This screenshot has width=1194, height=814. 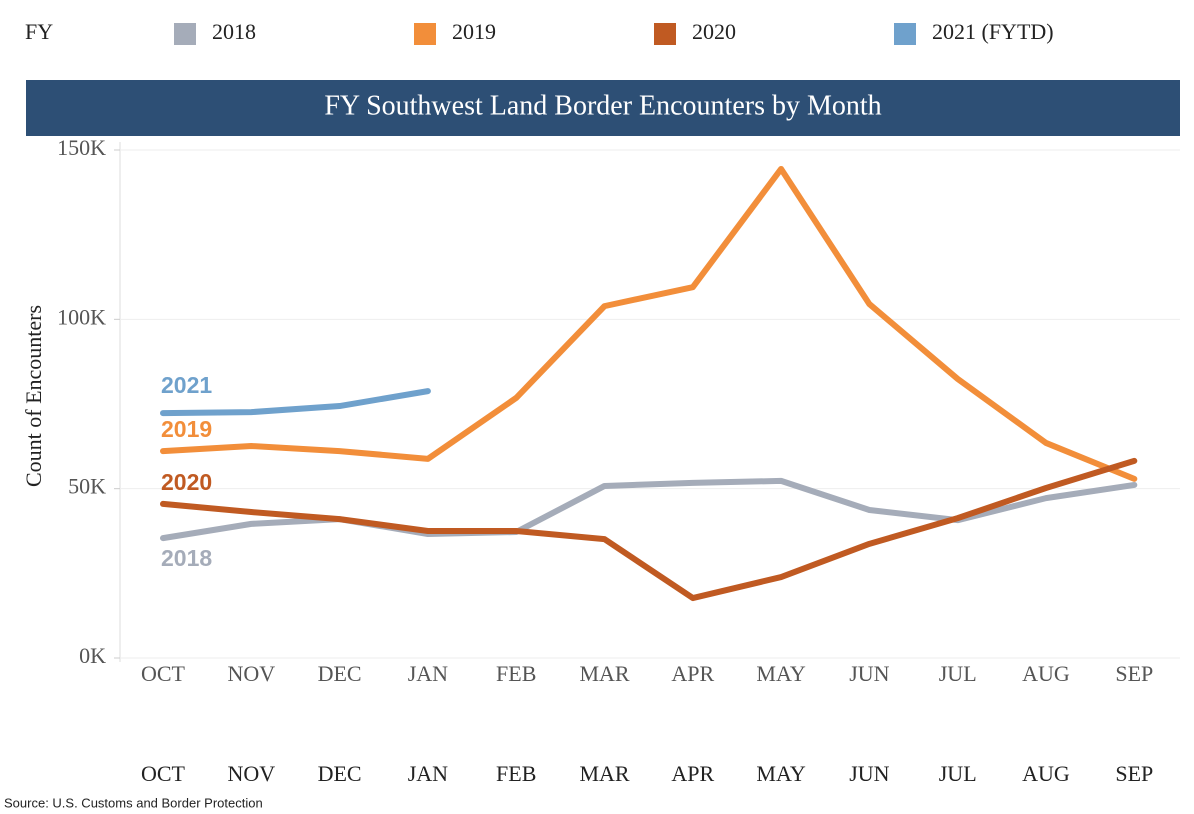 I want to click on x-tick-label-lower: MAY, so click(x=780, y=773).